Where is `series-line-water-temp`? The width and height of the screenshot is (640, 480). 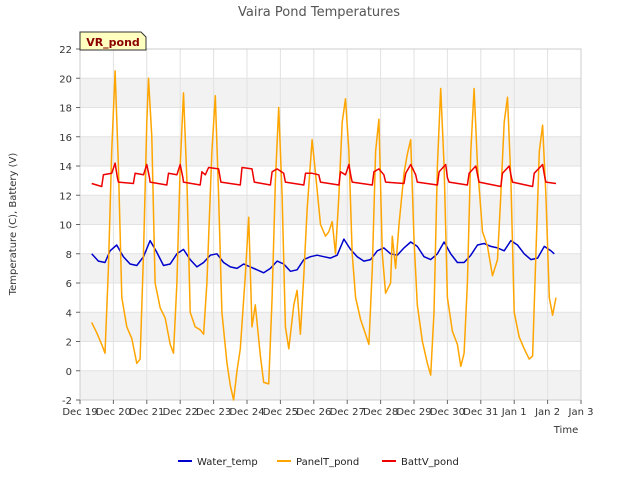 series-line-water-temp is located at coordinates (323, 256).